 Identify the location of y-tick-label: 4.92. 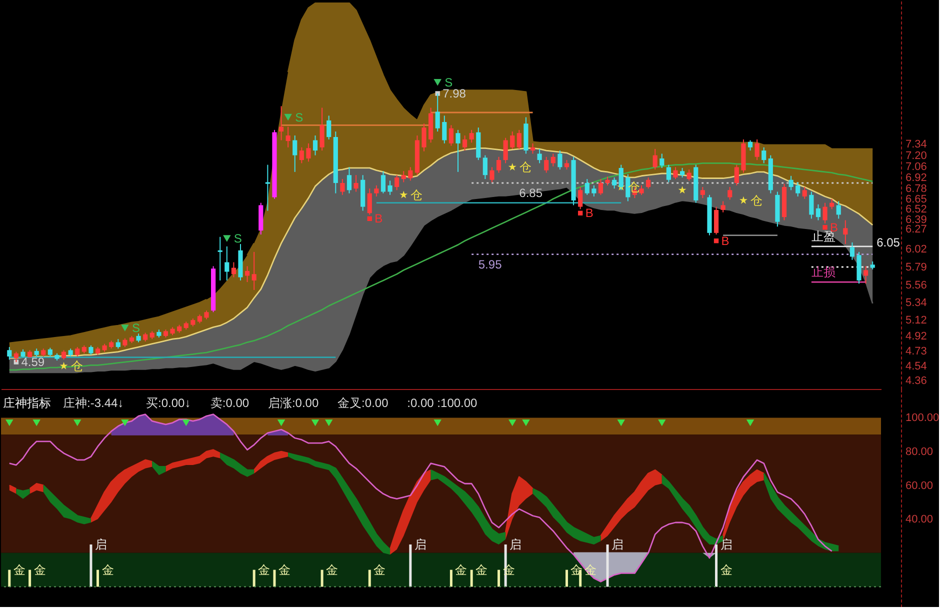
(916, 336).